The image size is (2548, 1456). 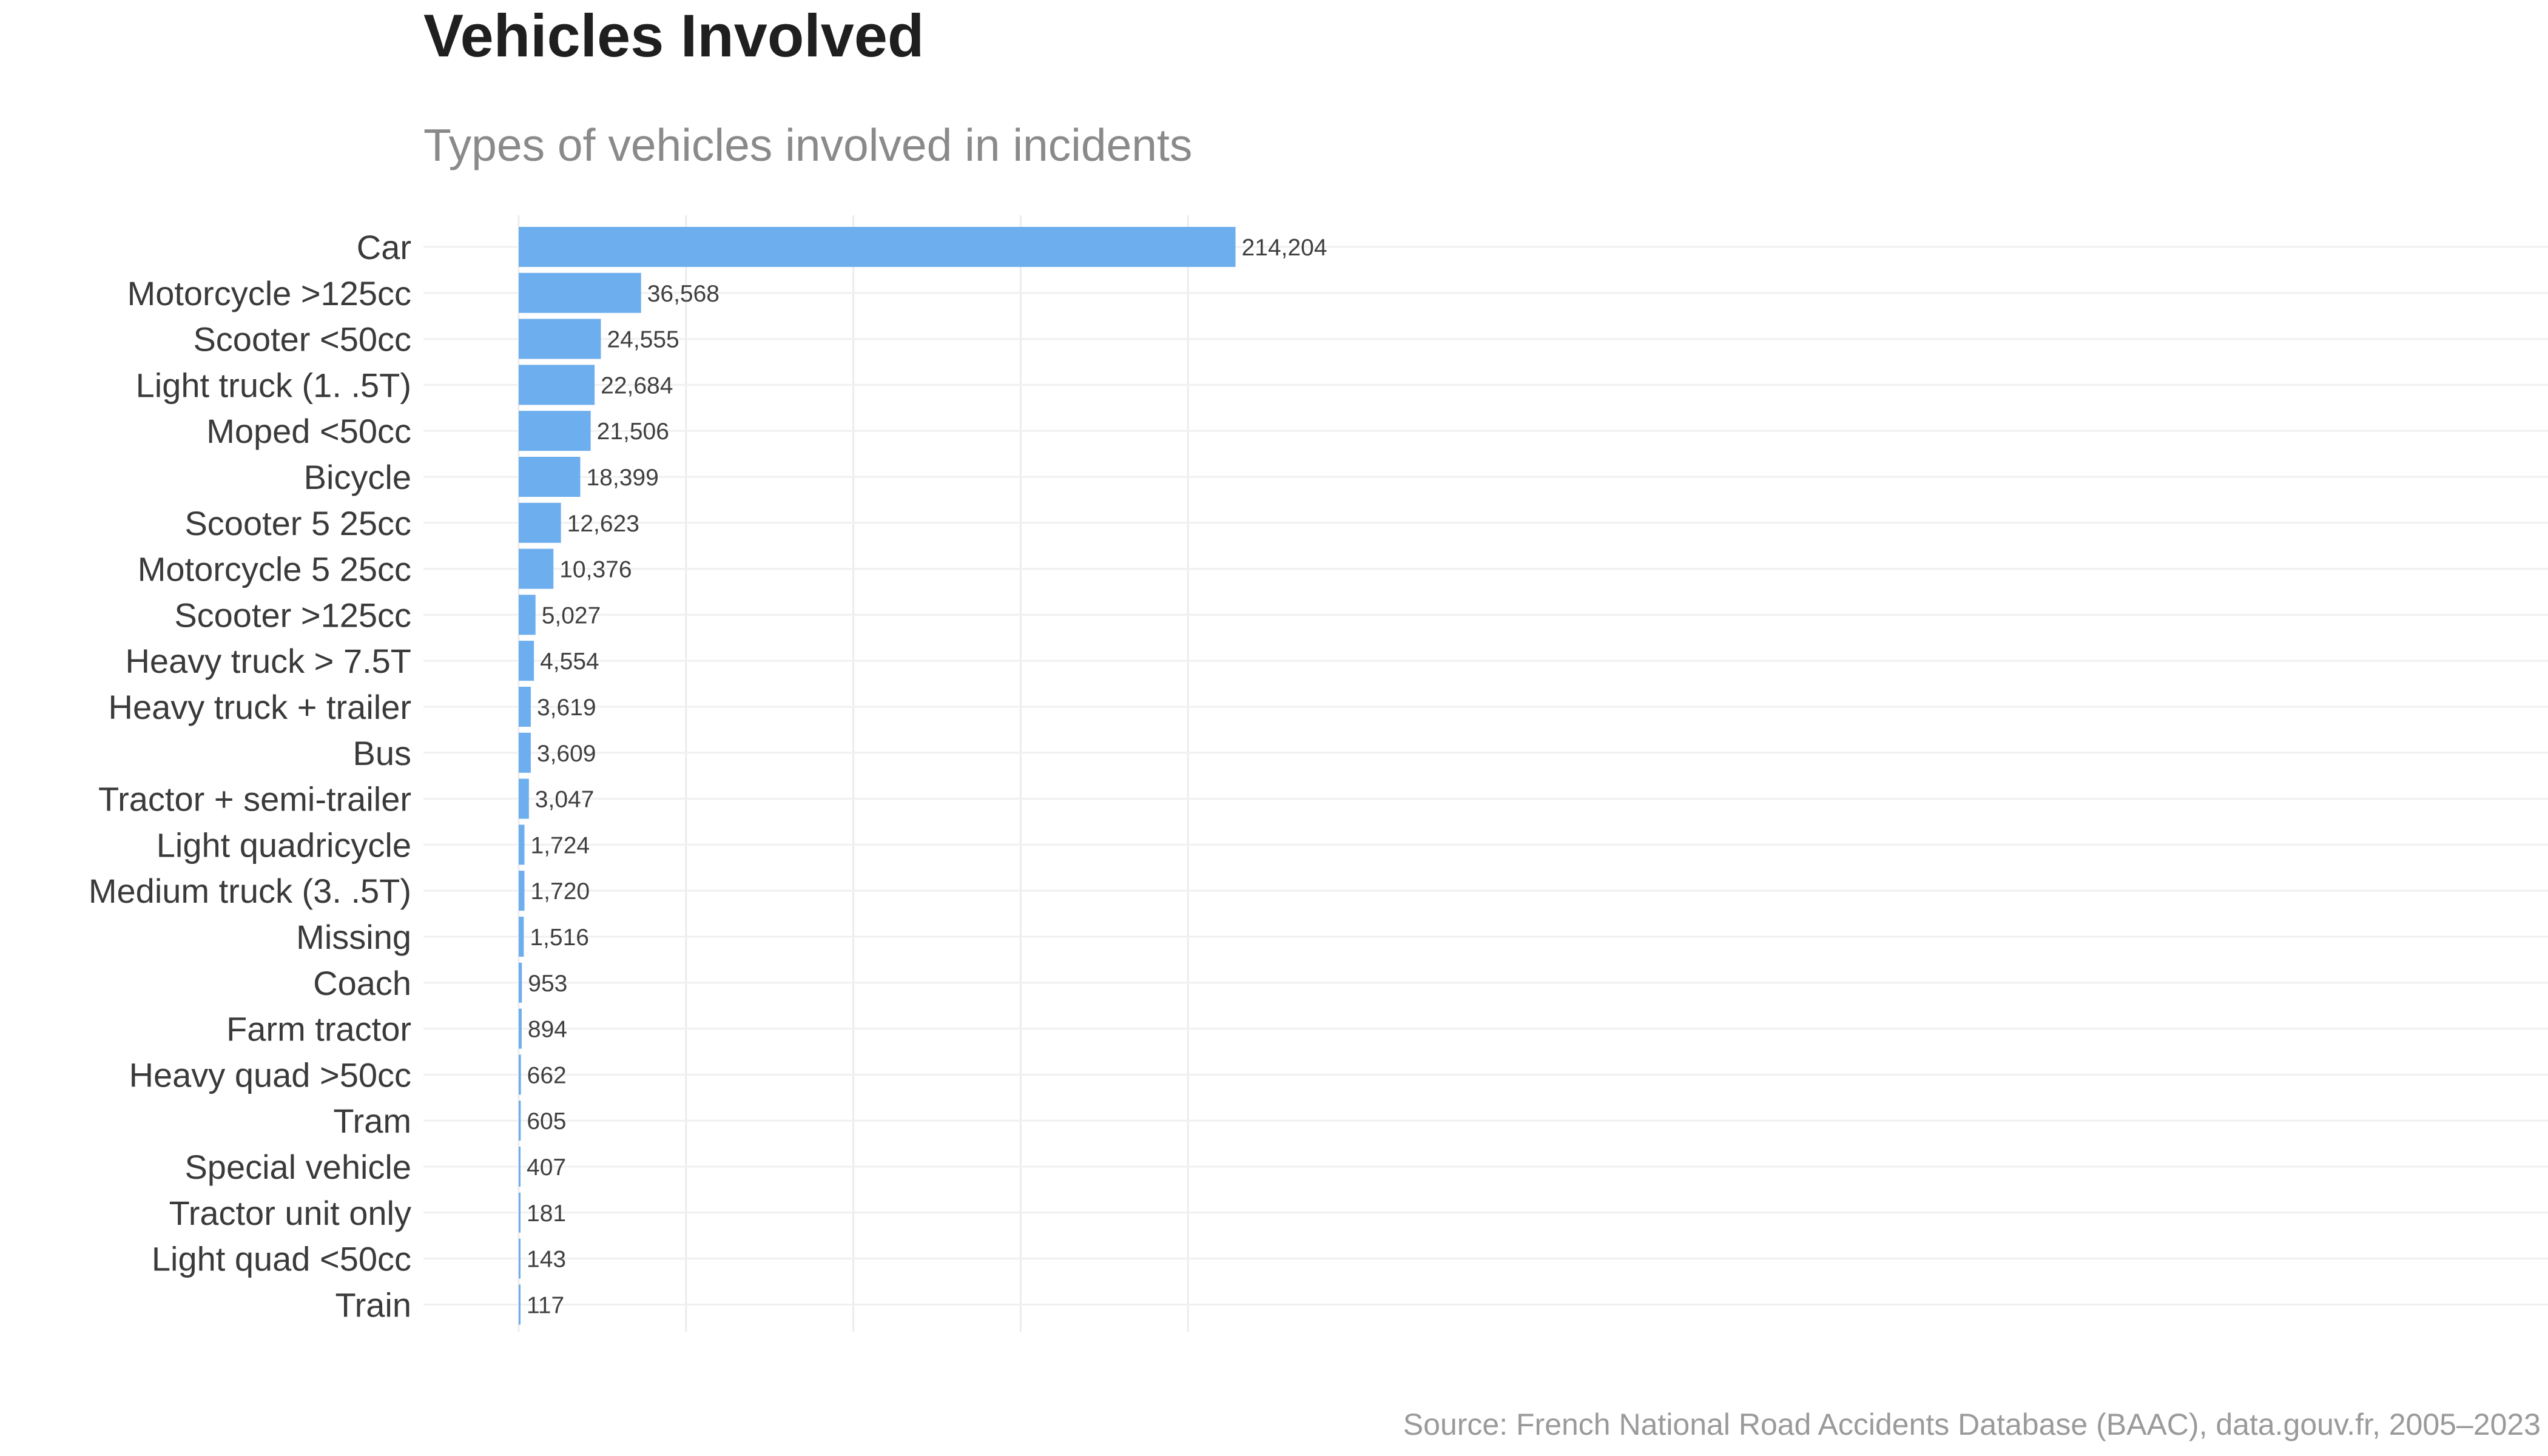 I want to click on bar-value-label: 143, so click(x=546, y=1260).